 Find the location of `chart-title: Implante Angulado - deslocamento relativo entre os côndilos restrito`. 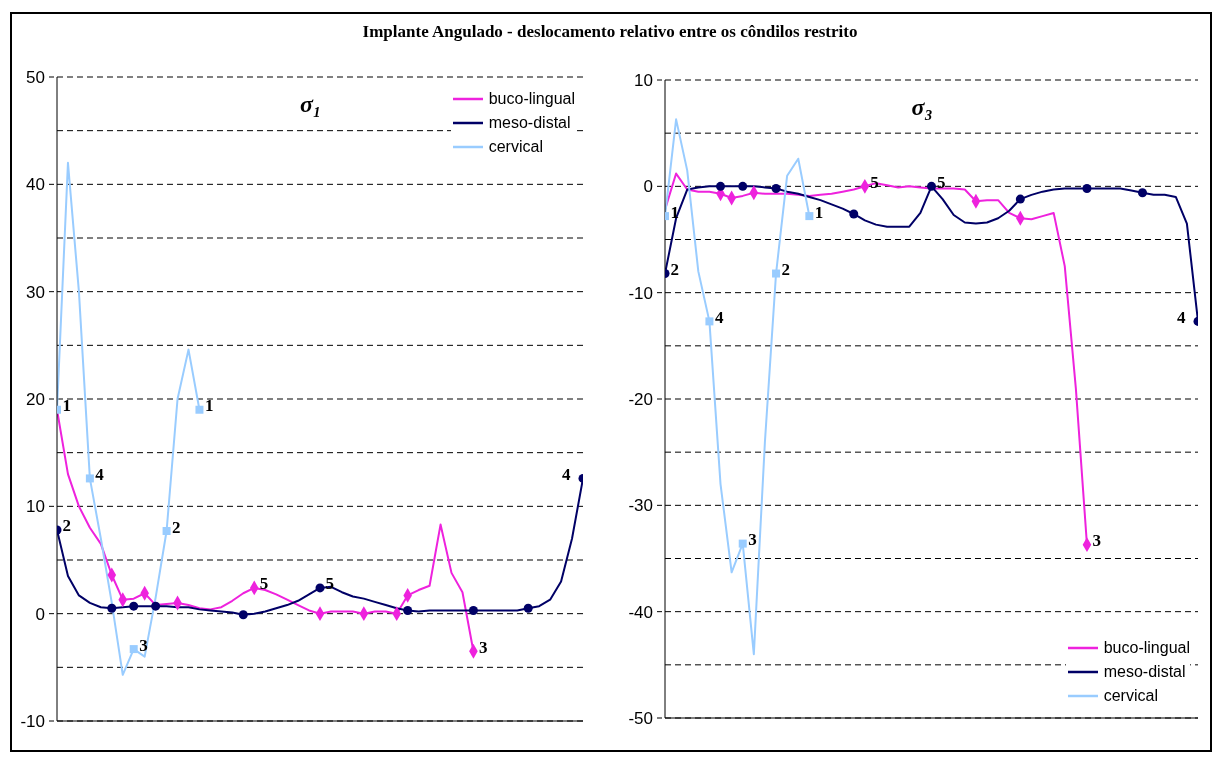

chart-title: Implante Angulado - deslocamento relativo entre os côndilos restrito is located at coordinates (610, 32).